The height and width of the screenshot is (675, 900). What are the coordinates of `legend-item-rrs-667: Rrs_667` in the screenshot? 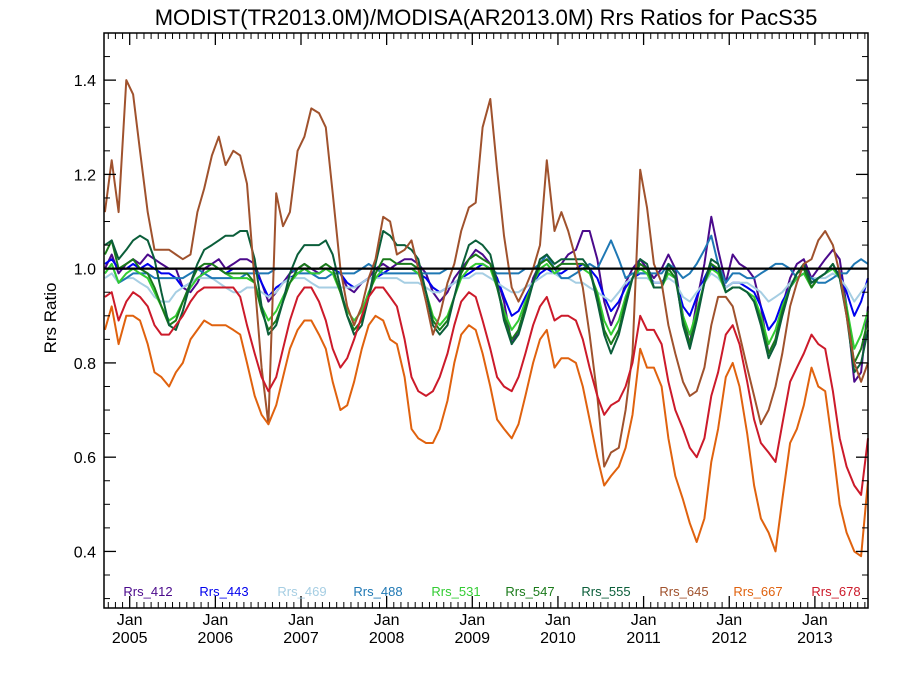 It's located at (757, 591).